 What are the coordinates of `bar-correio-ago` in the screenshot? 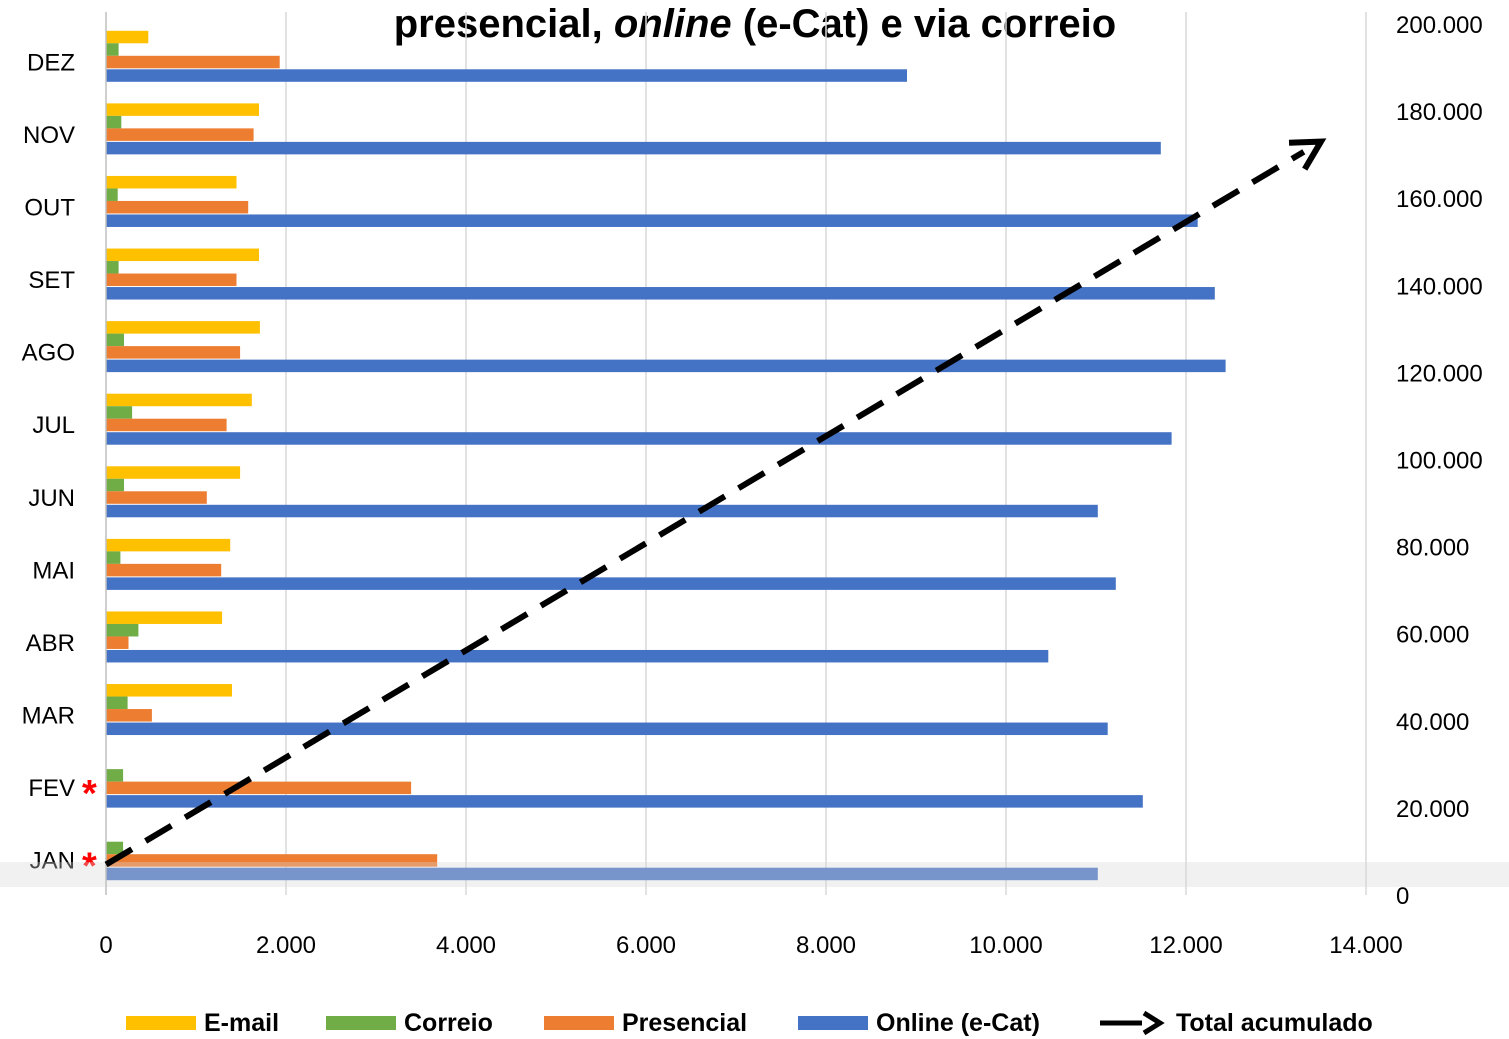 It's located at (115, 340).